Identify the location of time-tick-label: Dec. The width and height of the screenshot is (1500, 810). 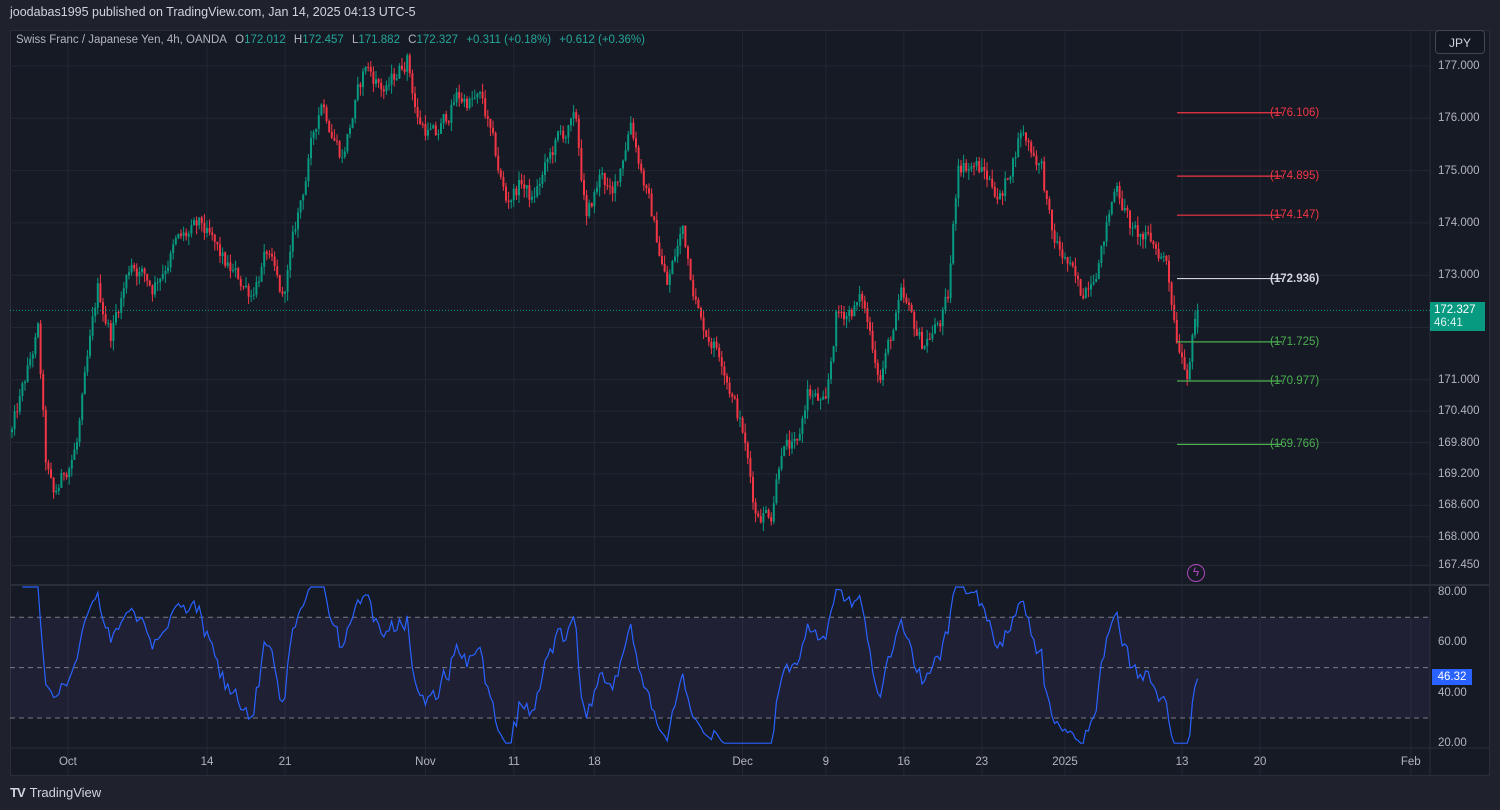
(742, 762).